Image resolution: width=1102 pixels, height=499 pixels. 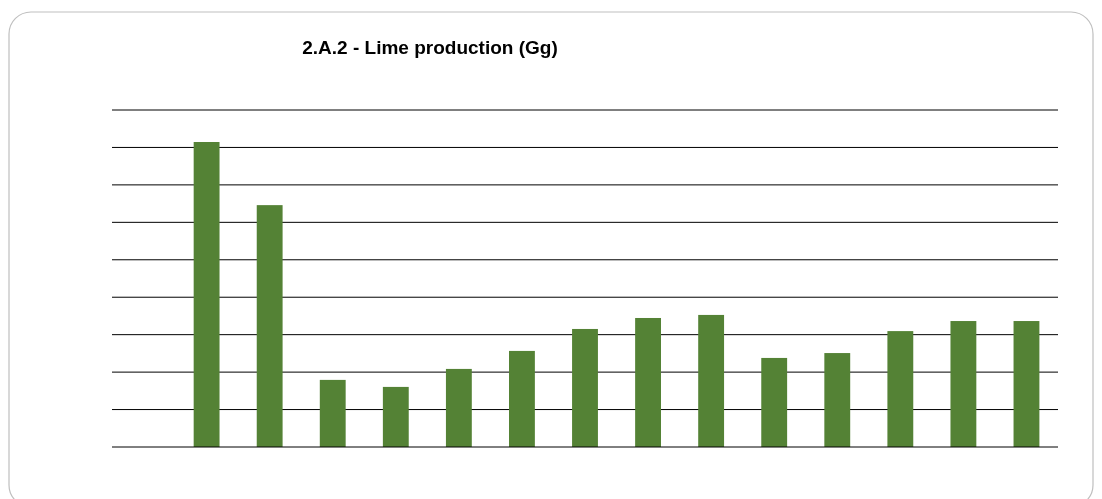 I want to click on chart-title: 2.A.2 - Lime production (Gg), so click(x=430, y=47).